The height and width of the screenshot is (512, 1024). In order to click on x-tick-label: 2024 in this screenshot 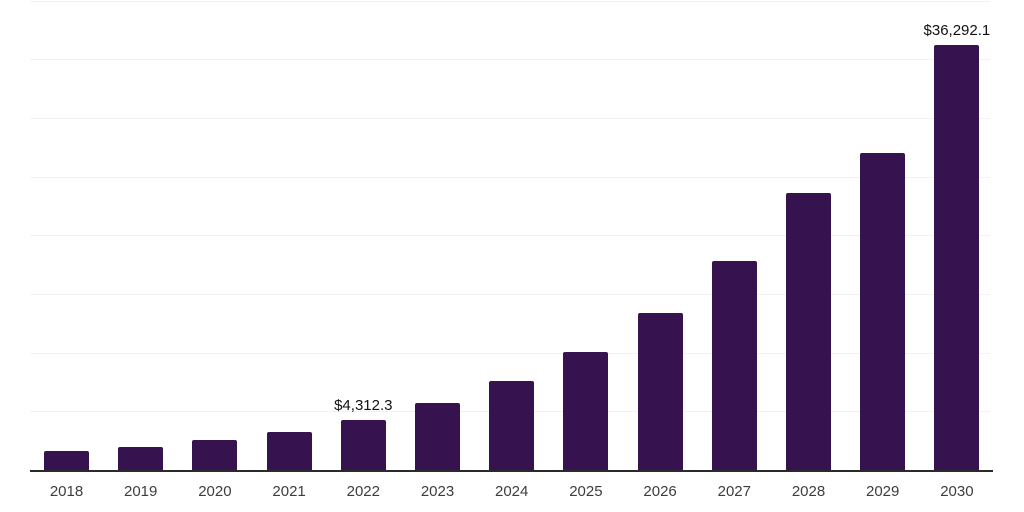, I will do `click(512, 491)`.